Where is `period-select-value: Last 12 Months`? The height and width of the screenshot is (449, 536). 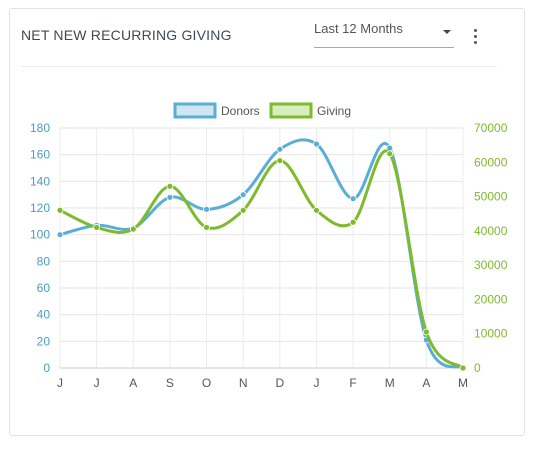 period-select-value: Last 12 Months is located at coordinates (358, 28).